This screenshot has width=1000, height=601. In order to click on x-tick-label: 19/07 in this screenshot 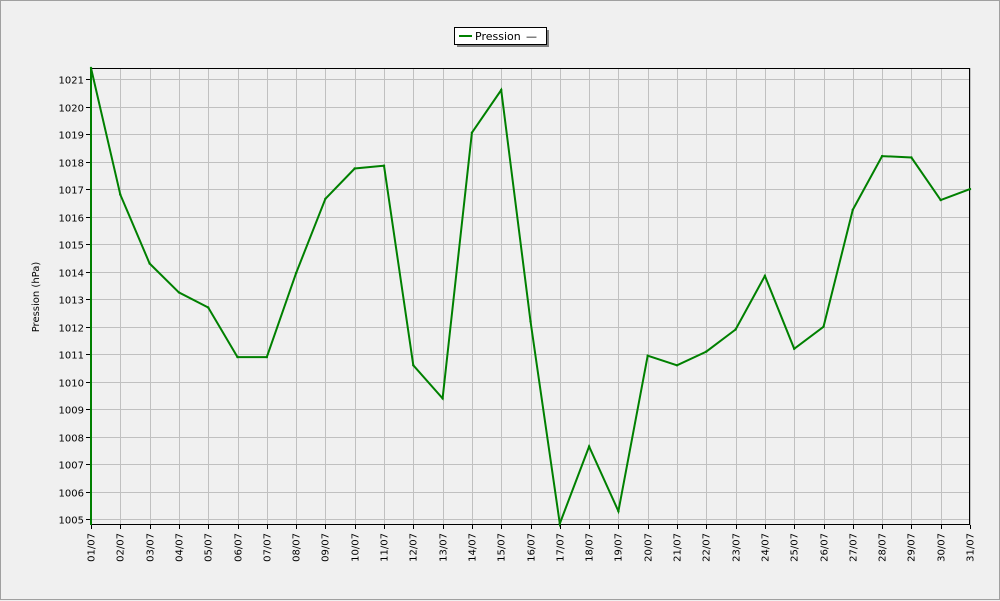, I will do `click(619, 547)`.